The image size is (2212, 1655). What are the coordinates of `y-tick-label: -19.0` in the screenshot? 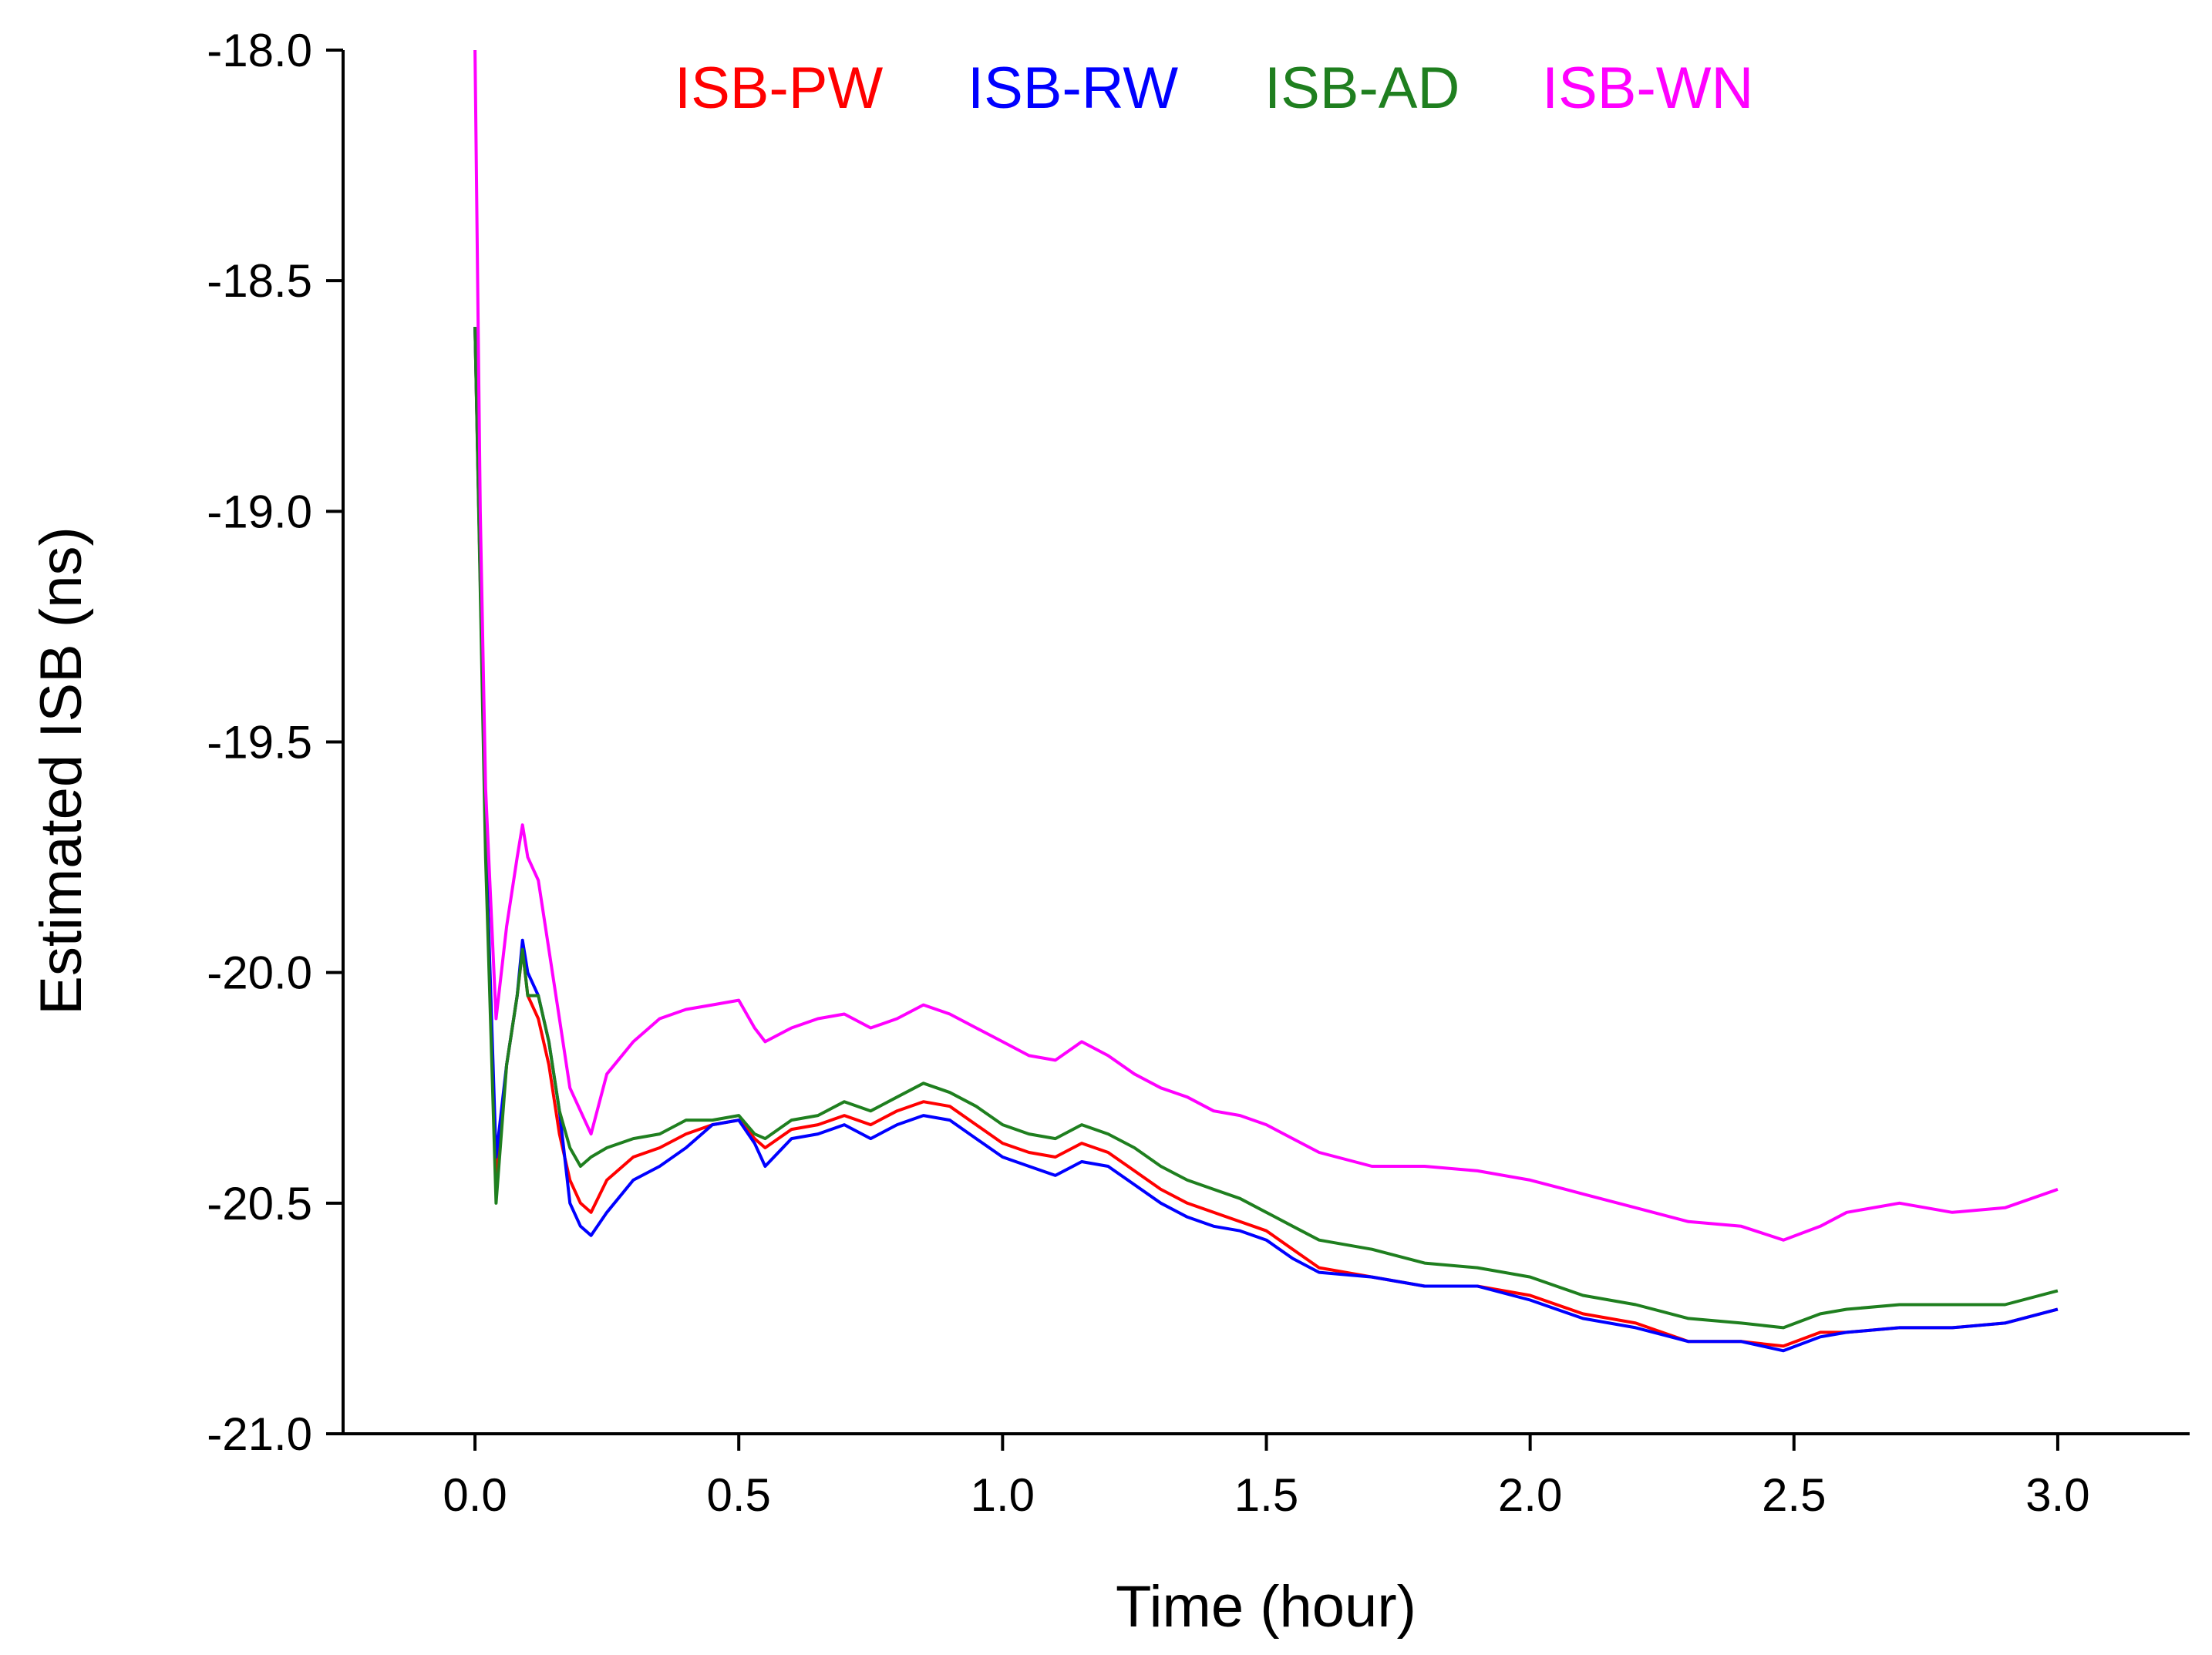 It's located at (259, 512).